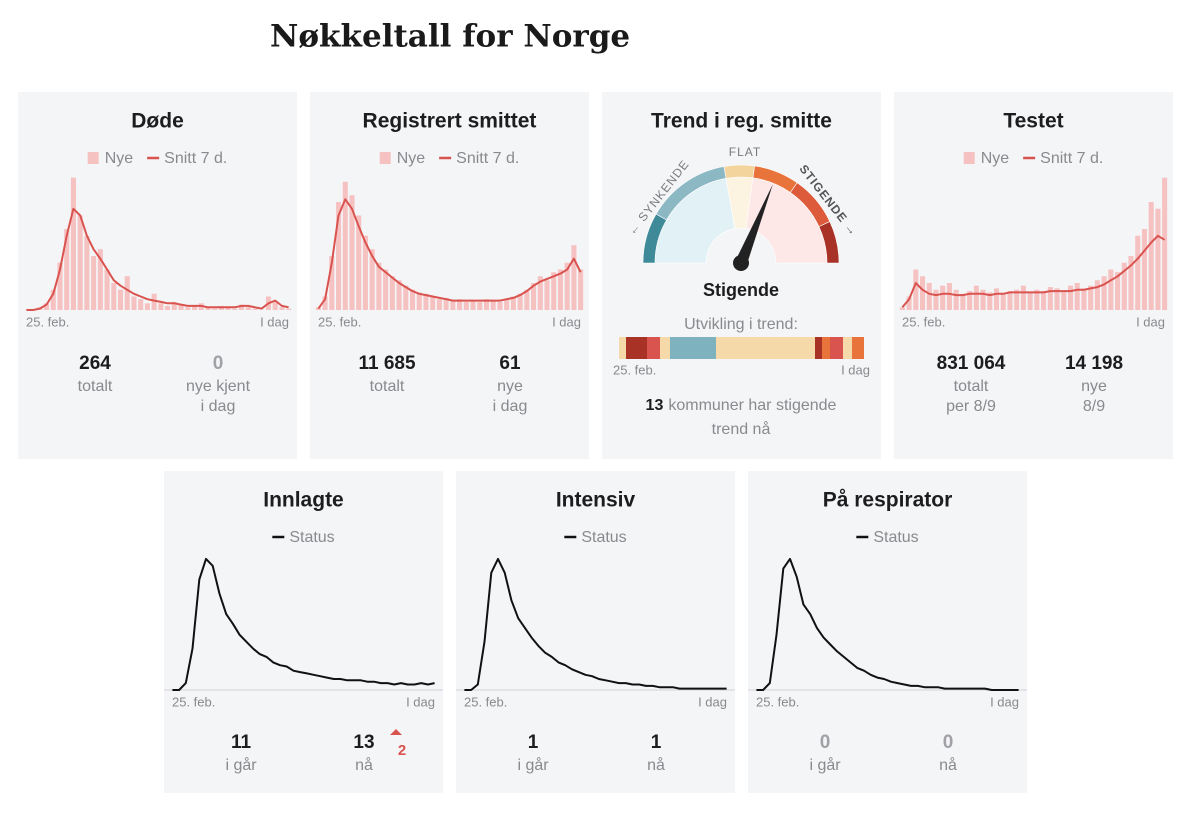 The height and width of the screenshot is (824, 1200). What do you see at coordinates (363, 742) in the screenshot?
I see `stat-value: 13` at bounding box center [363, 742].